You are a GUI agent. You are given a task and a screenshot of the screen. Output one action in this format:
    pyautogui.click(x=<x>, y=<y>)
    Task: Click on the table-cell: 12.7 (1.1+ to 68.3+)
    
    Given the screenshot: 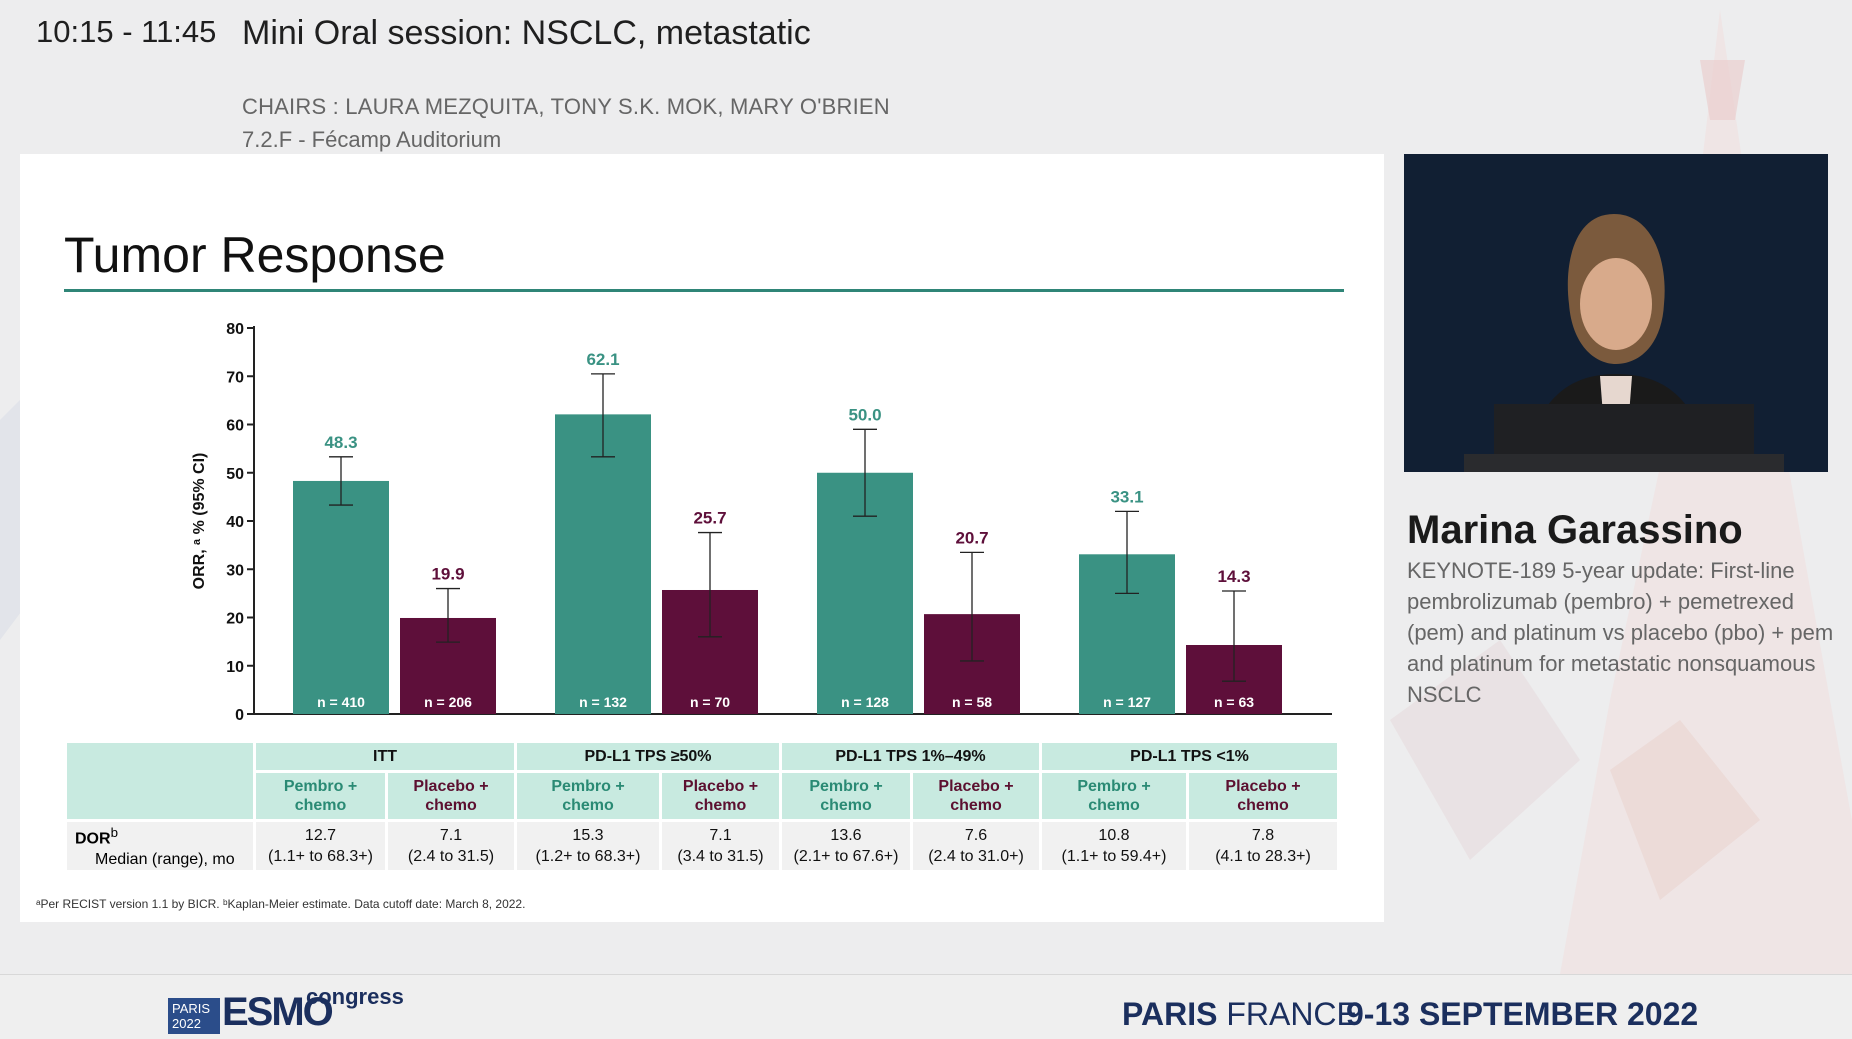 What is the action you would take?
    pyautogui.click(x=320, y=846)
    